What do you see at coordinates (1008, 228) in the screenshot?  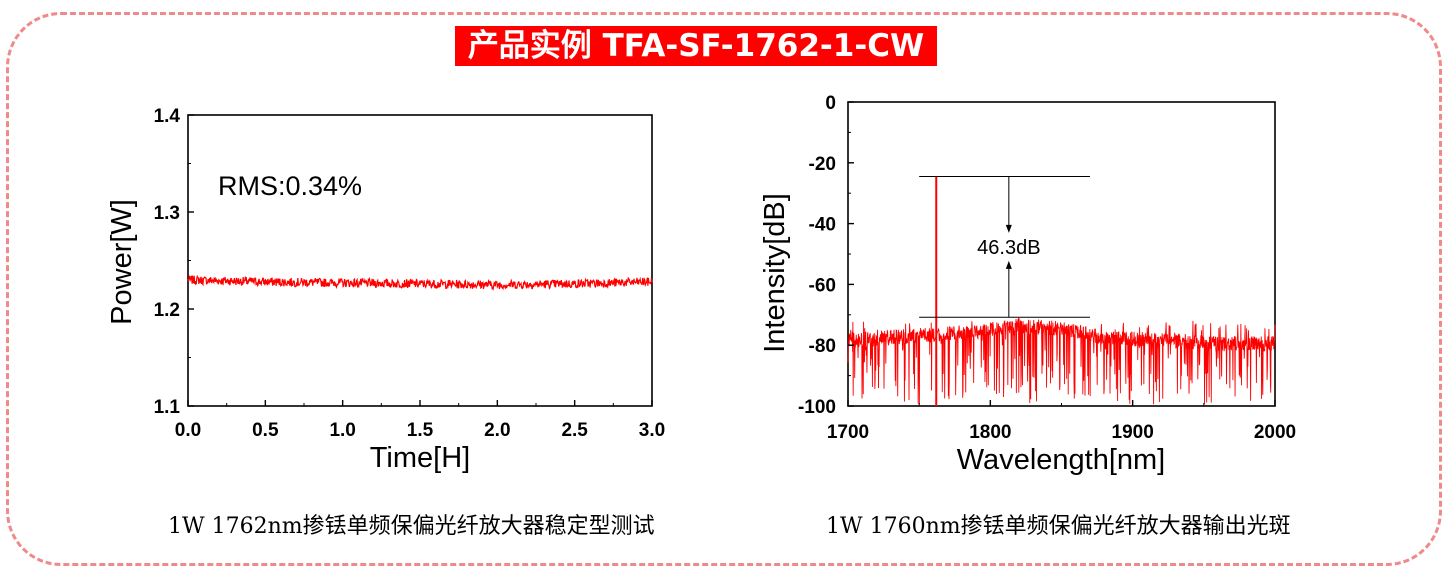 I see `arrowhead-down-icon` at bounding box center [1008, 228].